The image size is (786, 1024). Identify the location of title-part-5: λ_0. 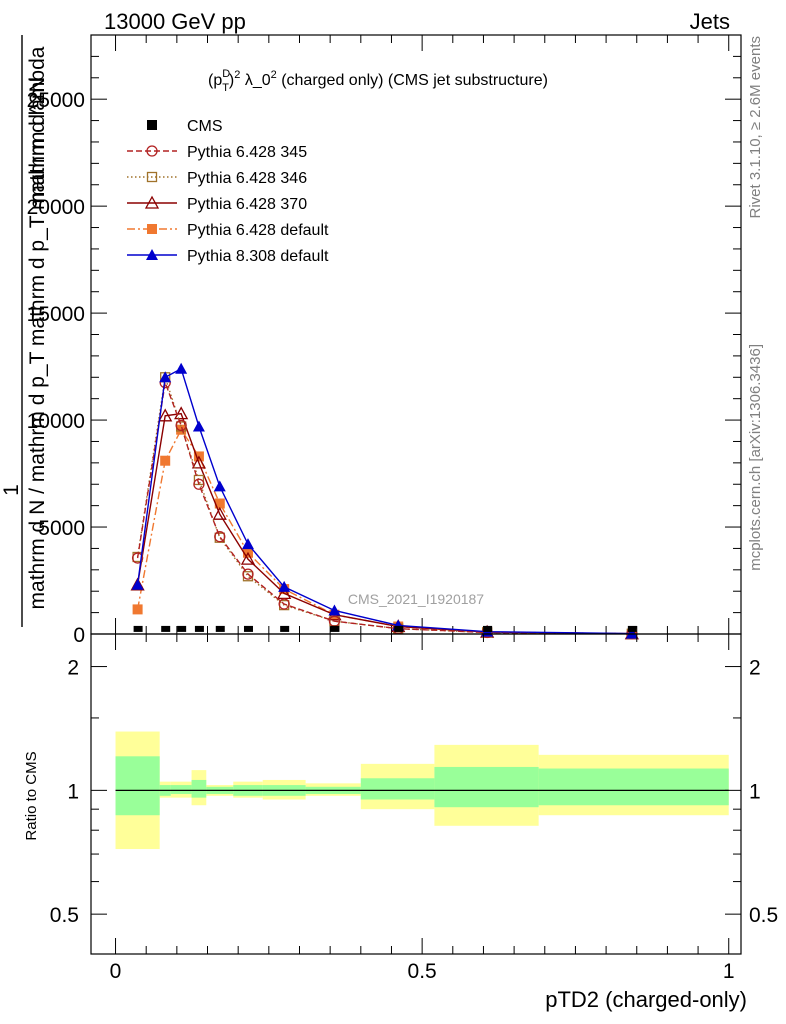
(255, 80).